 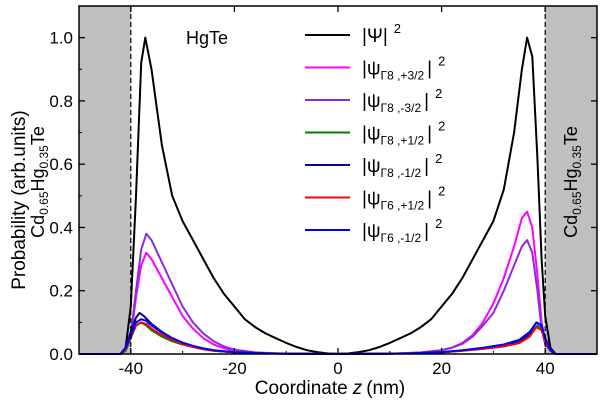 What do you see at coordinates (61, 38) in the screenshot?
I see `y-tick-label: 1.0` at bounding box center [61, 38].